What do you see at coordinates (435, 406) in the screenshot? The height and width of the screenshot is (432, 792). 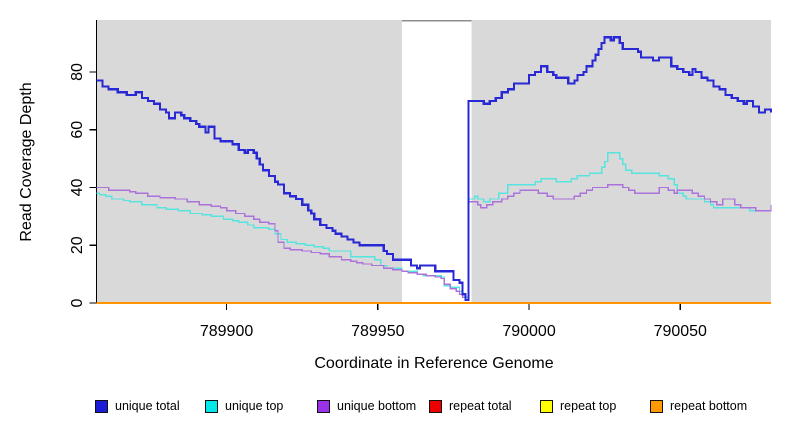 I see `legend-swatch-repeat-total` at bounding box center [435, 406].